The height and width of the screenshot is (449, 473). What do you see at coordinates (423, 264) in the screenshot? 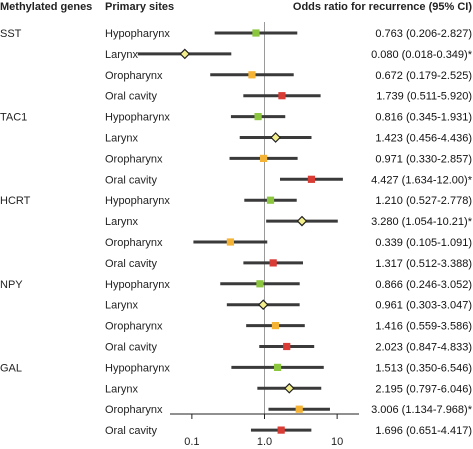
I see `or-value-label: 1.317 (0.512-3.388)` at bounding box center [423, 264].